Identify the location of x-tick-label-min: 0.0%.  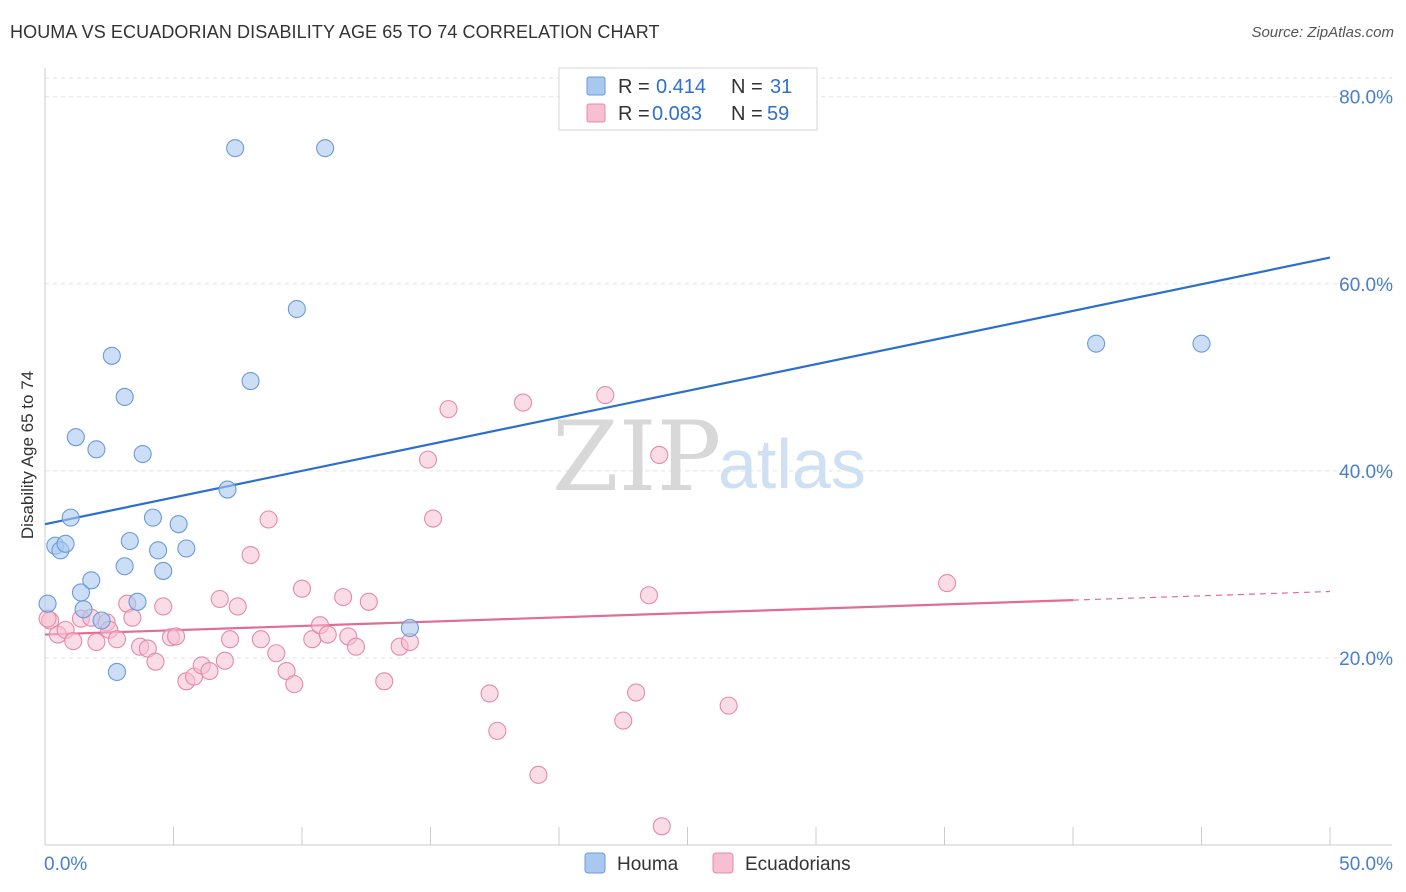
(65, 864).